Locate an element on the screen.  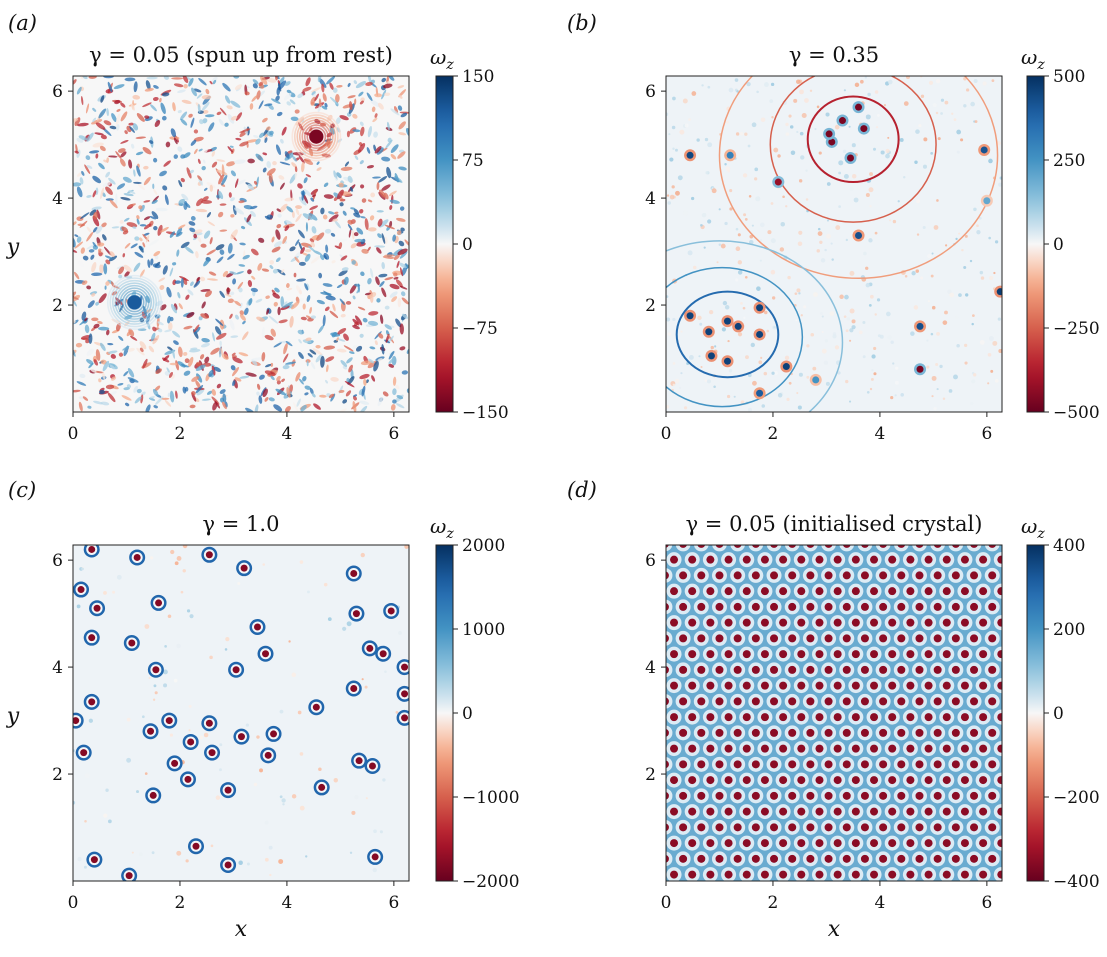
vortex-ring is located at coordinates (134, 302).